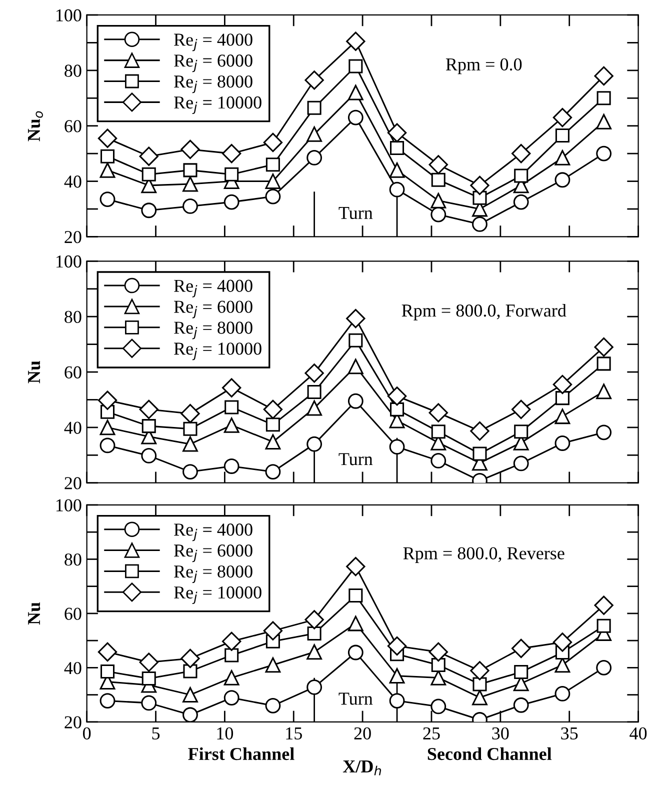 Image resolution: width=648 pixels, height=789 pixels. I want to click on y-axis-title: Nu, so click(34, 372).